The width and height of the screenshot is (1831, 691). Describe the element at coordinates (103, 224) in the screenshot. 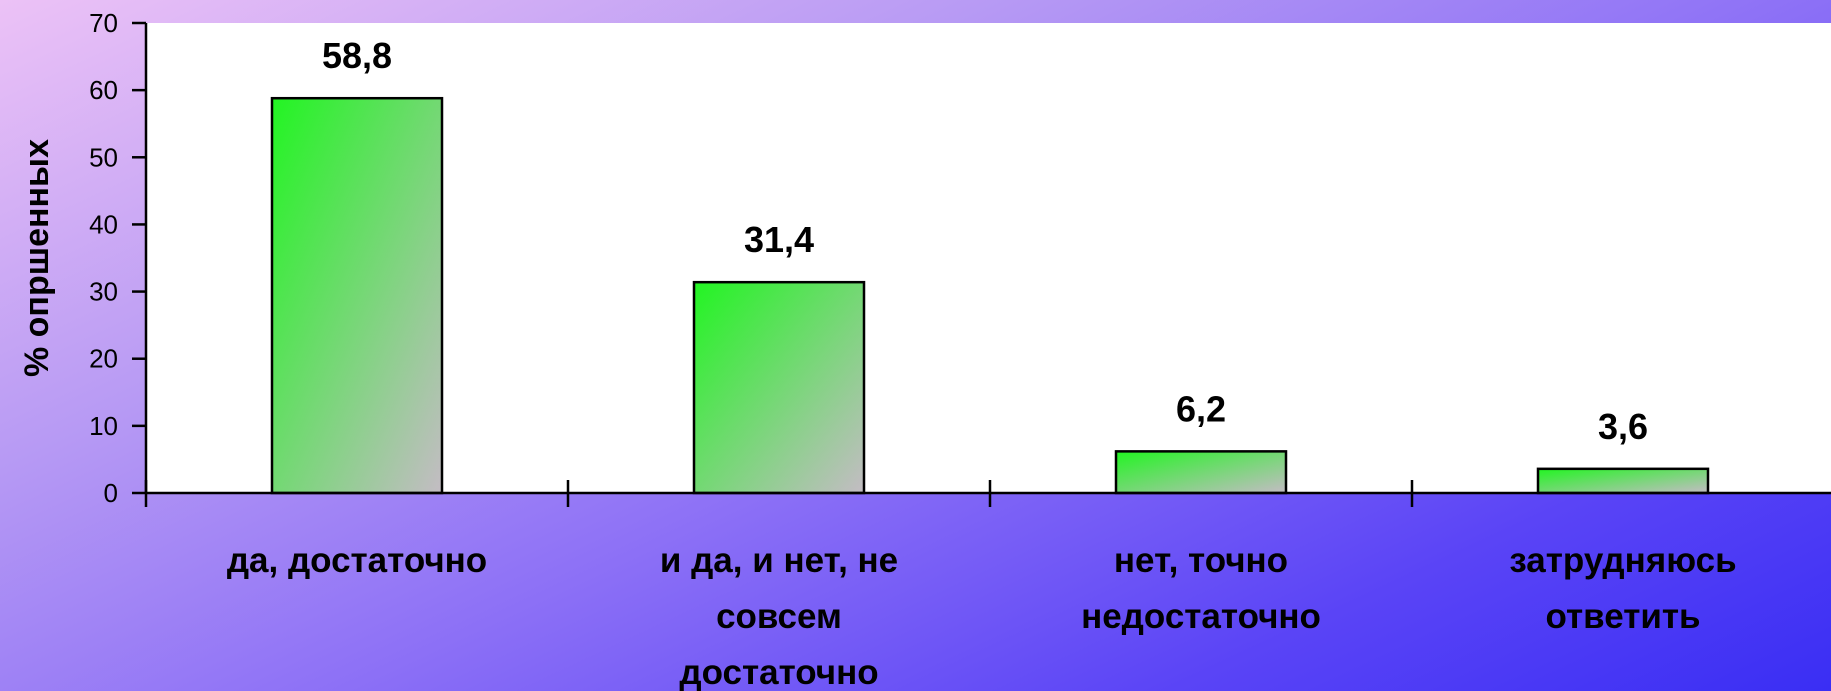

I see `y-tick-label: 40` at that location.